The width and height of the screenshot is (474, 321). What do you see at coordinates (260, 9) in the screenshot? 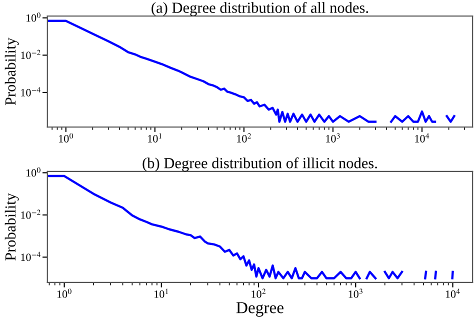
I see `chart-title: (a) Degree distribution of all nodes.` at bounding box center [260, 9].